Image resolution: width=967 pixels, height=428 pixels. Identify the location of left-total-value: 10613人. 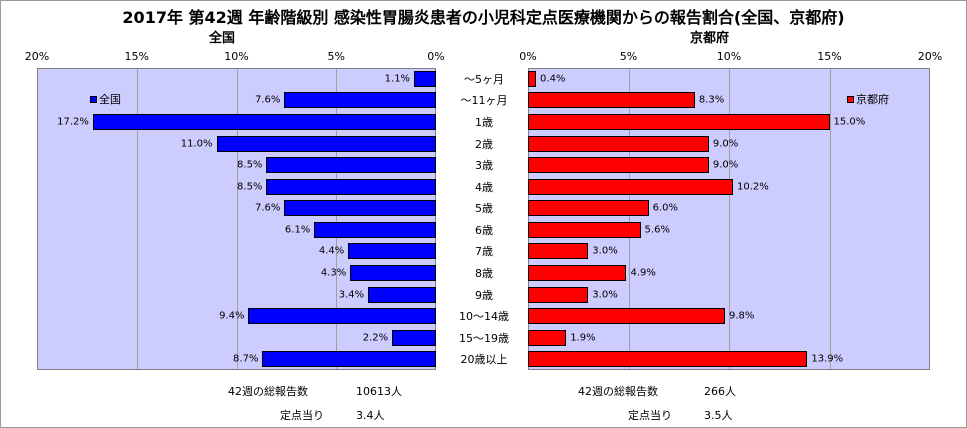
(379, 391).